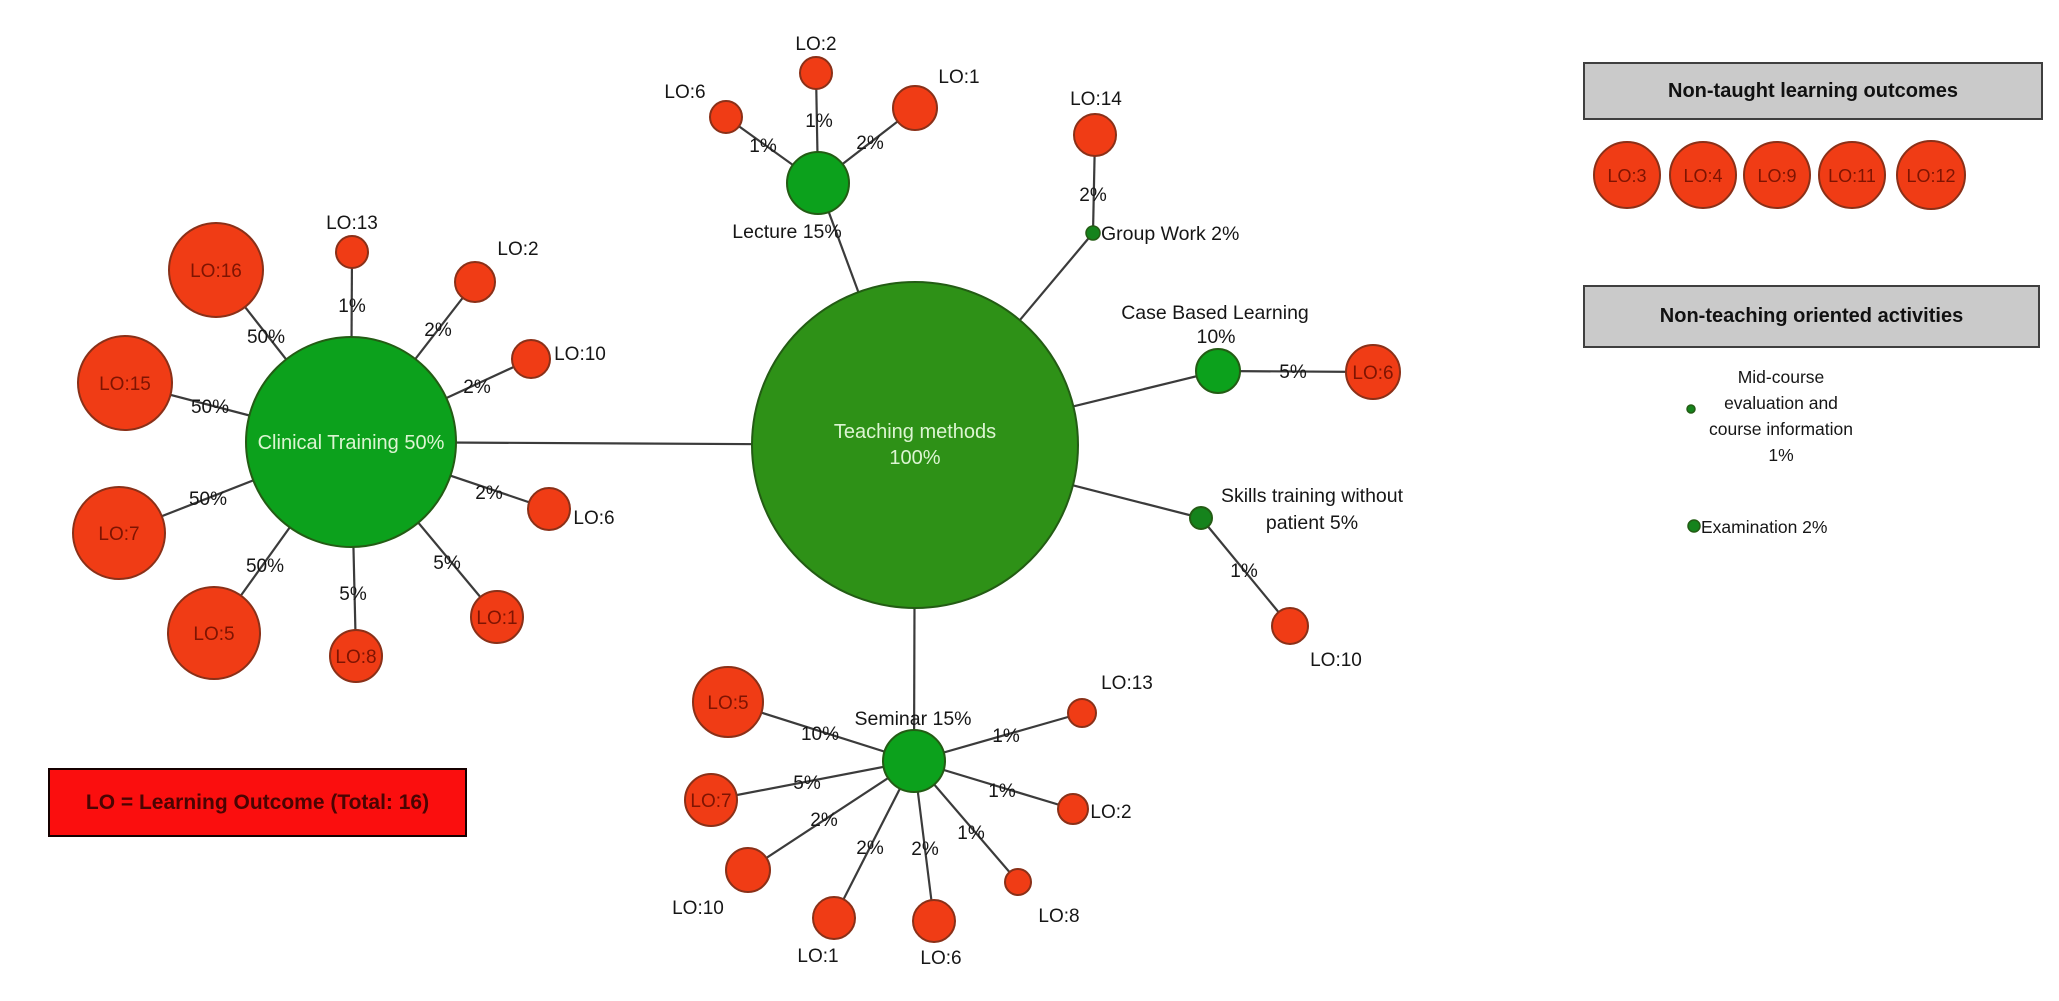 Image resolution: width=2059 pixels, height=1001 pixels. What do you see at coordinates (915, 108) in the screenshot?
I see `node-lecture-lo1` at bounding box center [915, 108].